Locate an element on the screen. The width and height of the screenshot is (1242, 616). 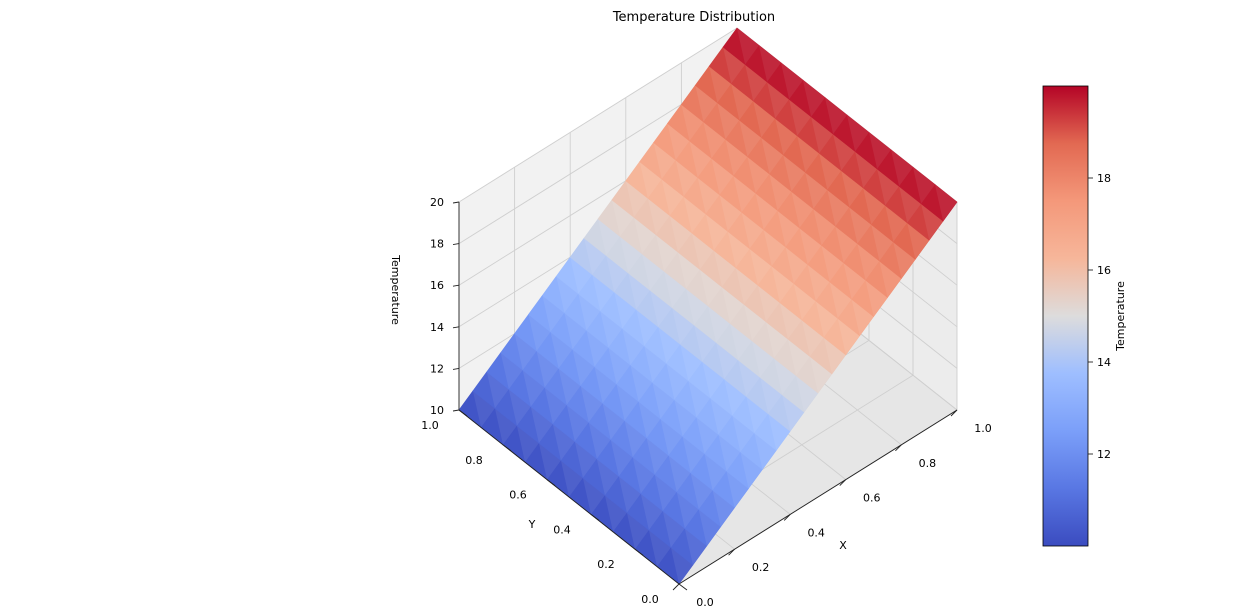
z-tick-label: 14 is located at coordinates (437, 327).